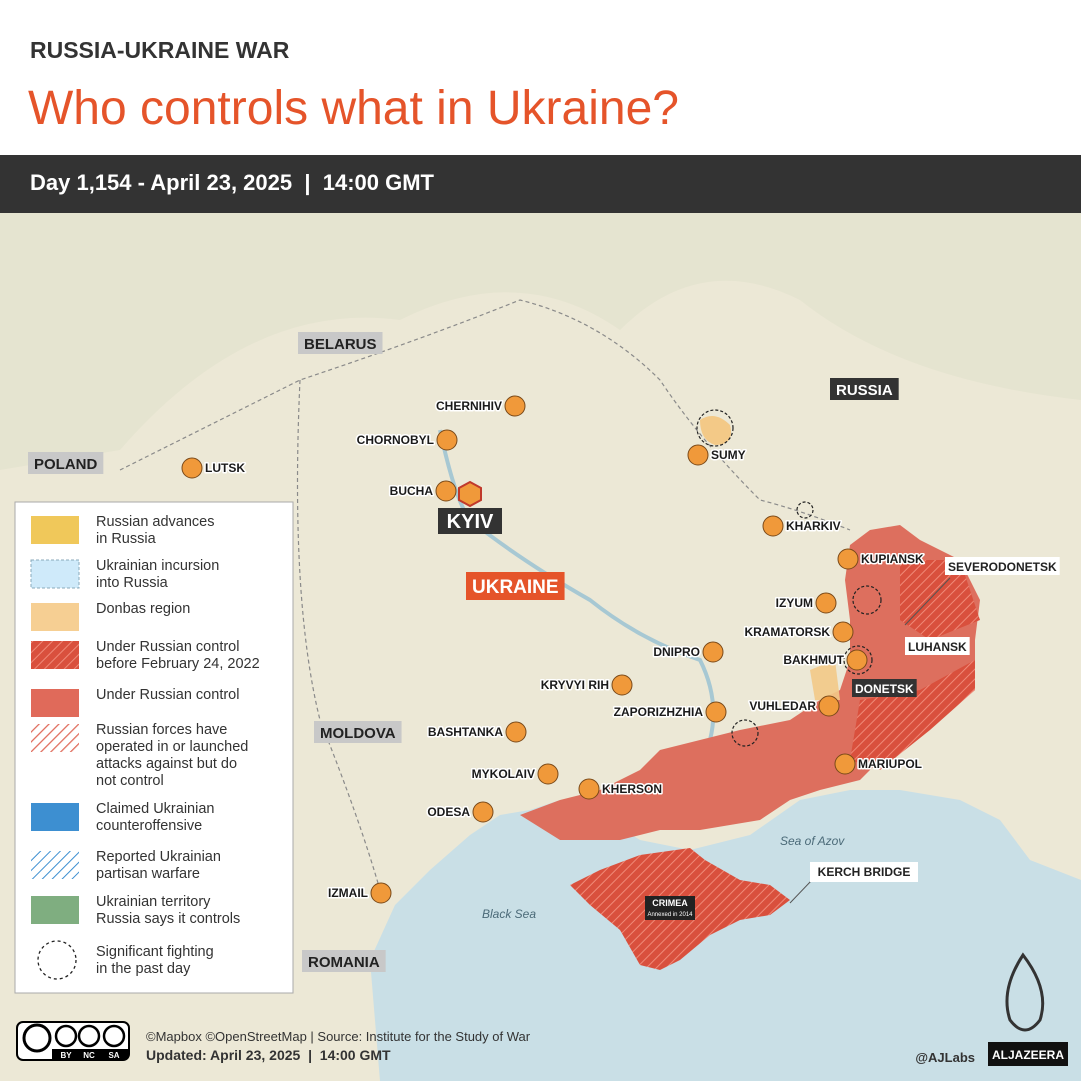  I want to click on city-label: DONETSK, so click(884, 689).